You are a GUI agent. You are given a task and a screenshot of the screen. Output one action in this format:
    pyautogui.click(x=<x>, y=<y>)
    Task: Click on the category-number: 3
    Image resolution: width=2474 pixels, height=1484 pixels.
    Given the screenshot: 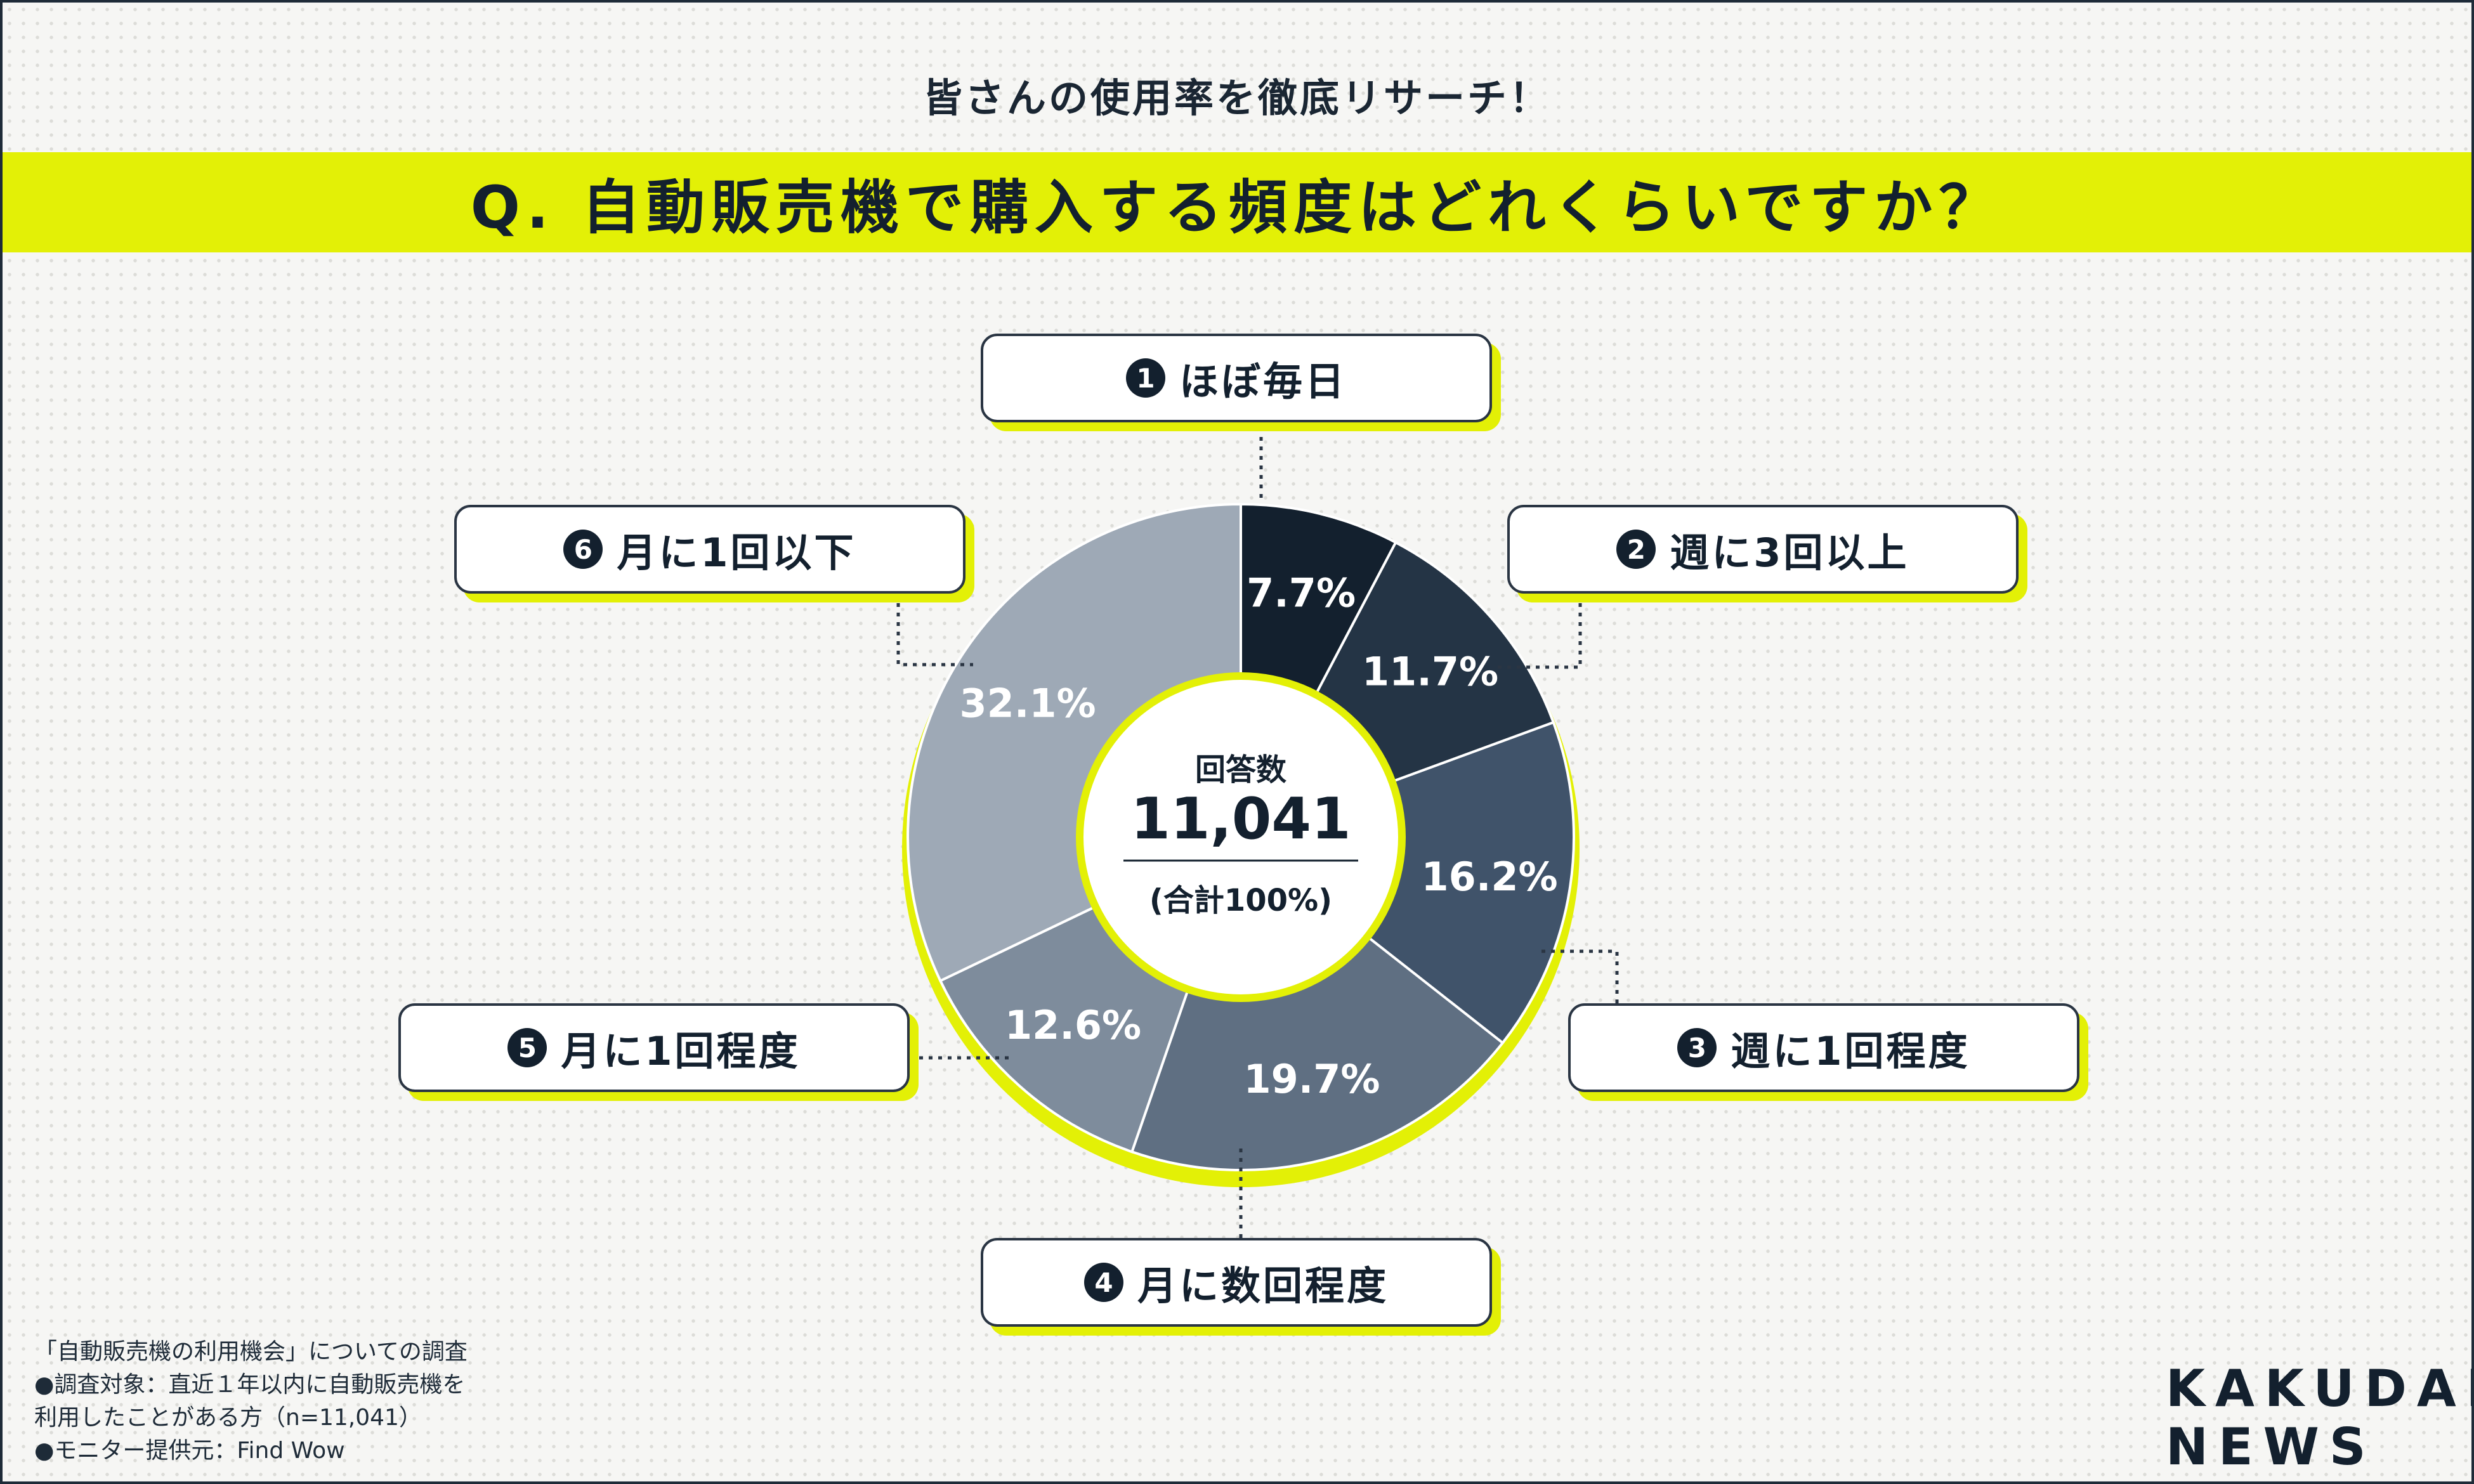 What is the action you would take?
    pyautogui.click(x=1697, y=1047)
    